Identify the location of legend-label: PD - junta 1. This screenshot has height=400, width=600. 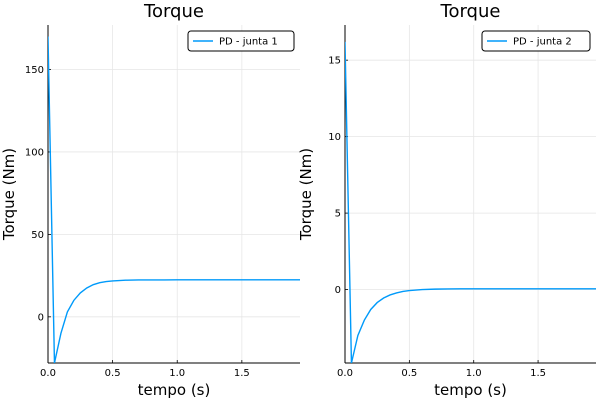
(248, 42).